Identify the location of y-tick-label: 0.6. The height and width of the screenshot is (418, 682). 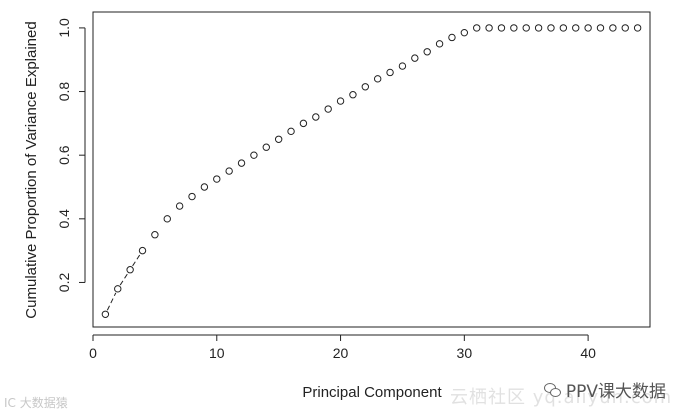
(64, 155).